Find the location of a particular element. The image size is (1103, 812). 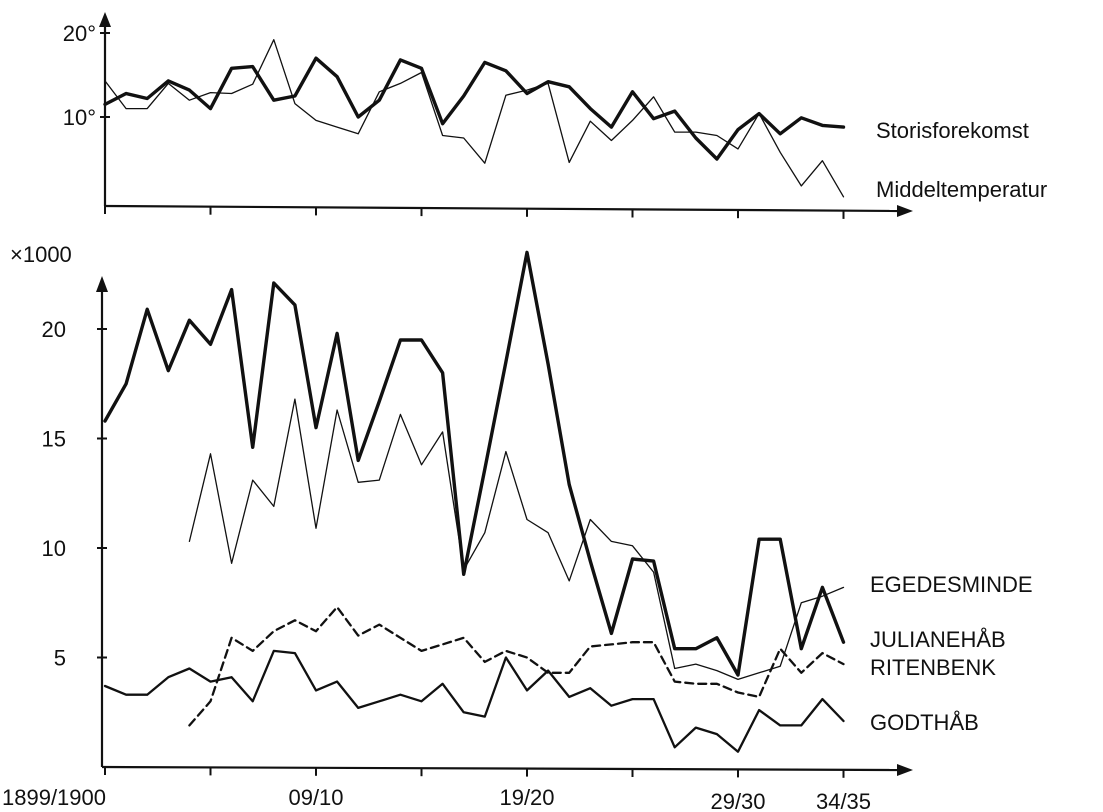

series-label-middeltemperatur: Middeltemperatur is located at coordinates (961, 189).